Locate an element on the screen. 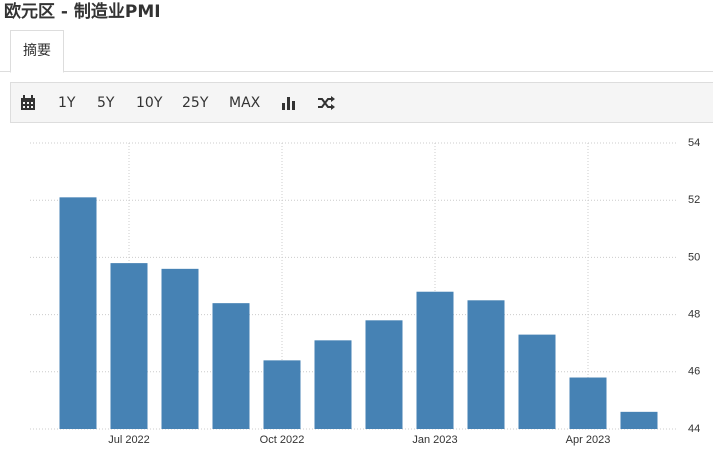 The image size is (713, 449). page-title: 欧元区 - 制造业PMI is located at coordinates (82, 12).